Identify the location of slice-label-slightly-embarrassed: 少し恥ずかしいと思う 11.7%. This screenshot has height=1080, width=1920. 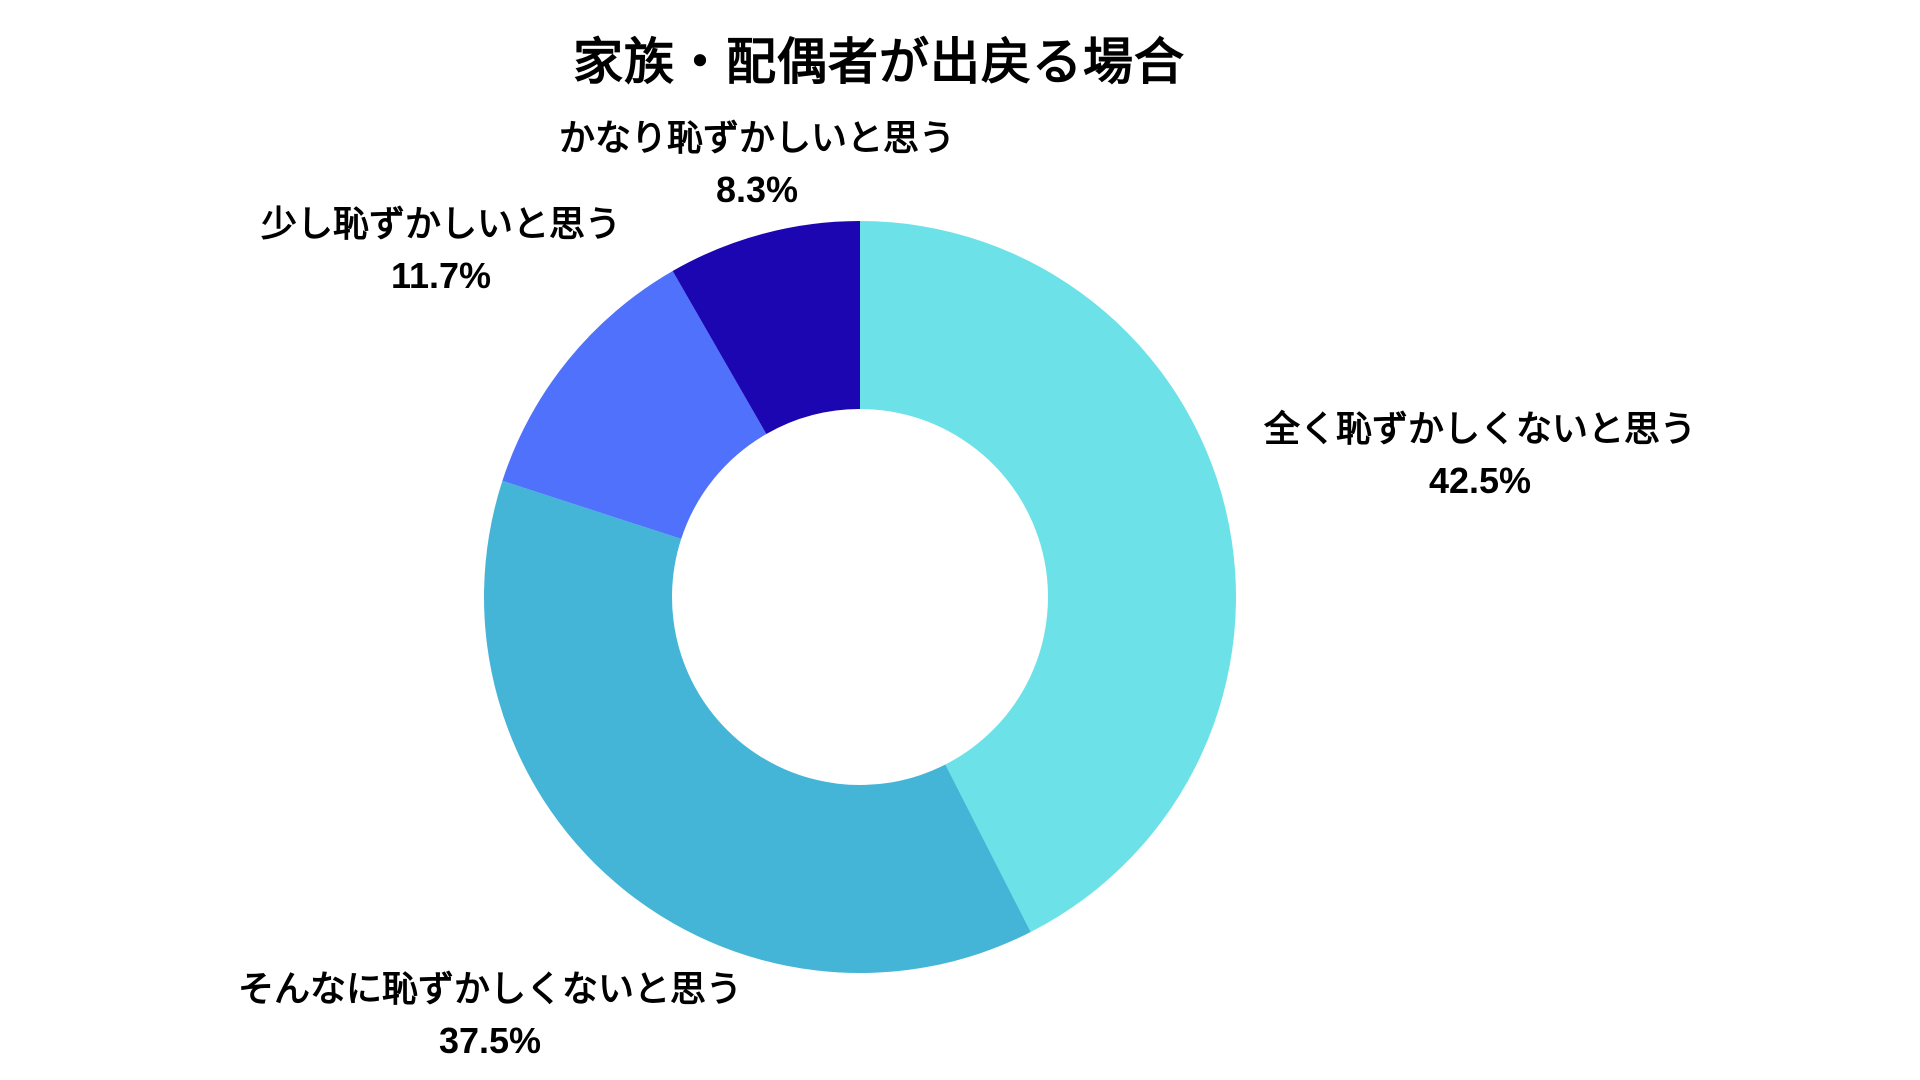
(441, 250).